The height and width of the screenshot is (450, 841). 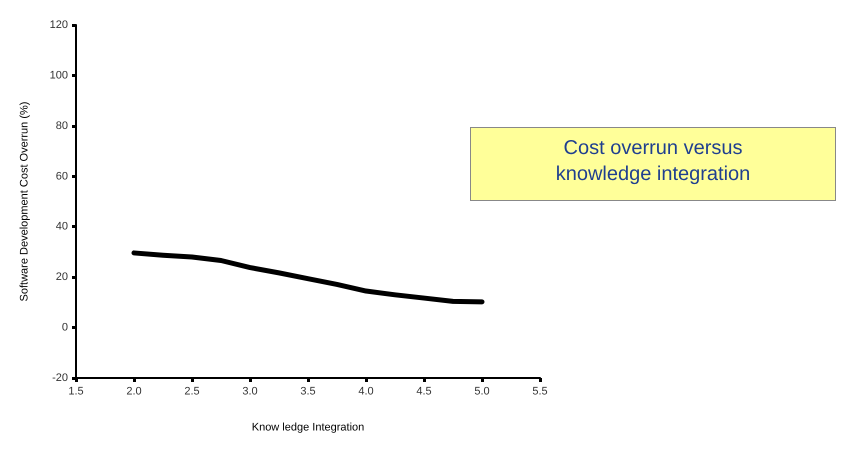 I want to click on x-tick-label: 4.5, so click(x=424, y=392).